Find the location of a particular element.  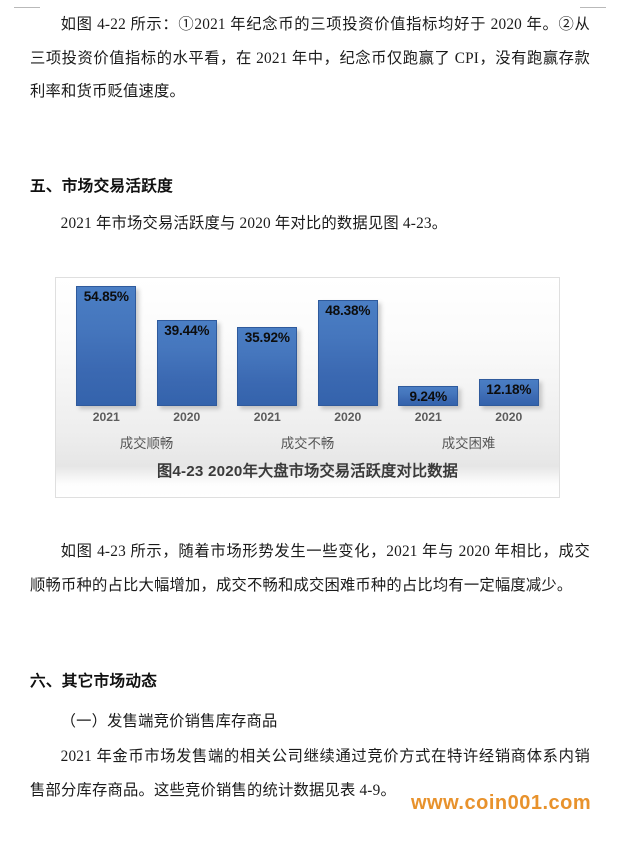

bar-slot-1: 54.85% is located at coordinates (106, 345).